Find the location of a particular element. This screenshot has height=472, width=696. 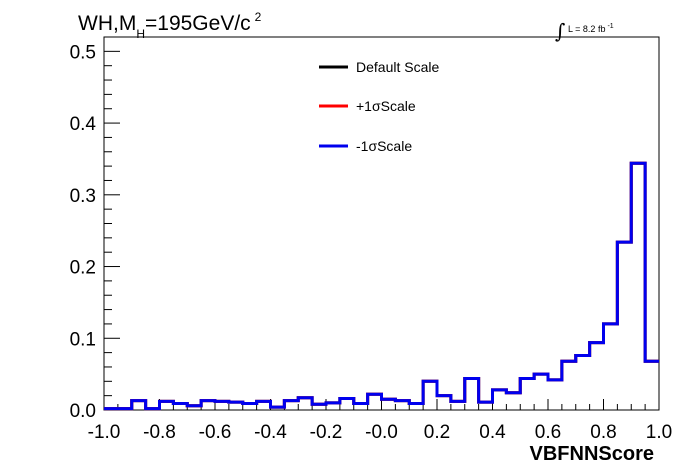

title-superscript: 2 is located at coordinates (258, 17).